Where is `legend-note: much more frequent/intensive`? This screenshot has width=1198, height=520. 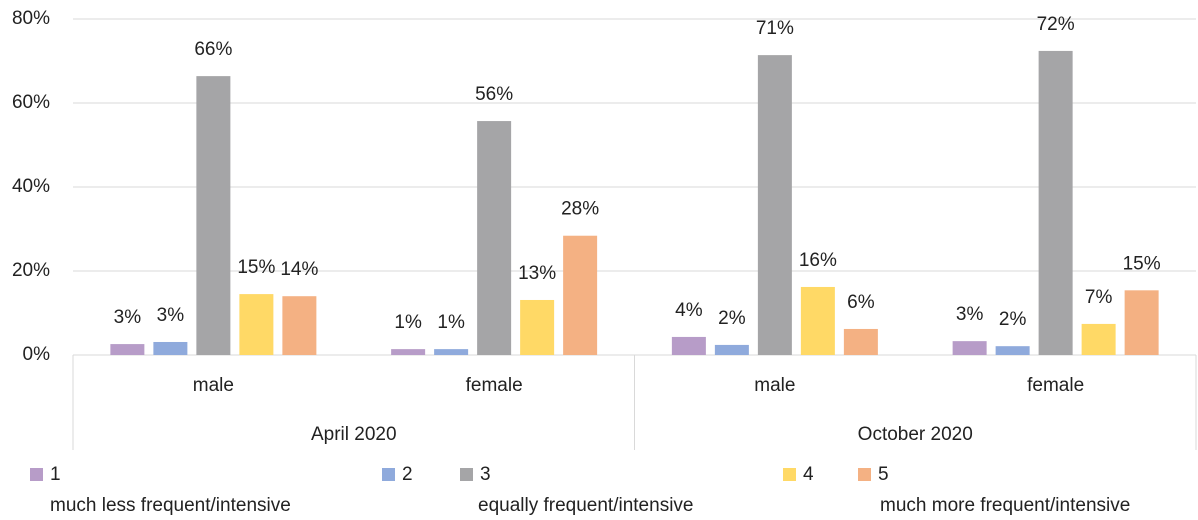 legend-note: much more frequent/intensive is located at coordinates (1005, 505).